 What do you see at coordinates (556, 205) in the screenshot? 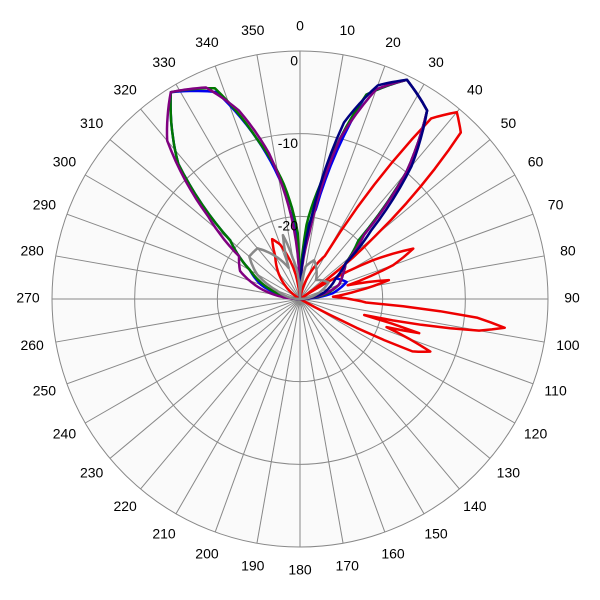
I see `angle-tick-label: 70` at bounding box center [556, 205].